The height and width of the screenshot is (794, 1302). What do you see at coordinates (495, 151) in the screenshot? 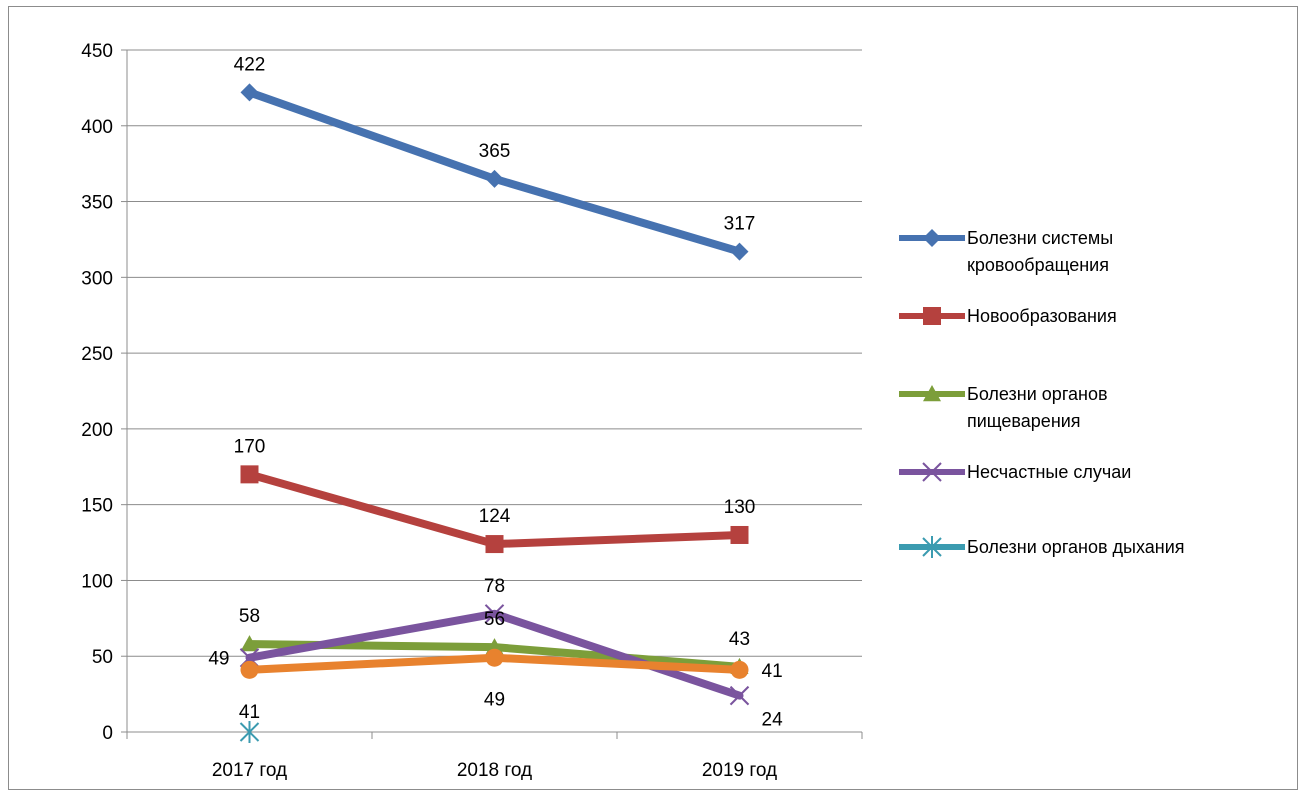
I see `data-label: 365` at bounding box center [495, 151].